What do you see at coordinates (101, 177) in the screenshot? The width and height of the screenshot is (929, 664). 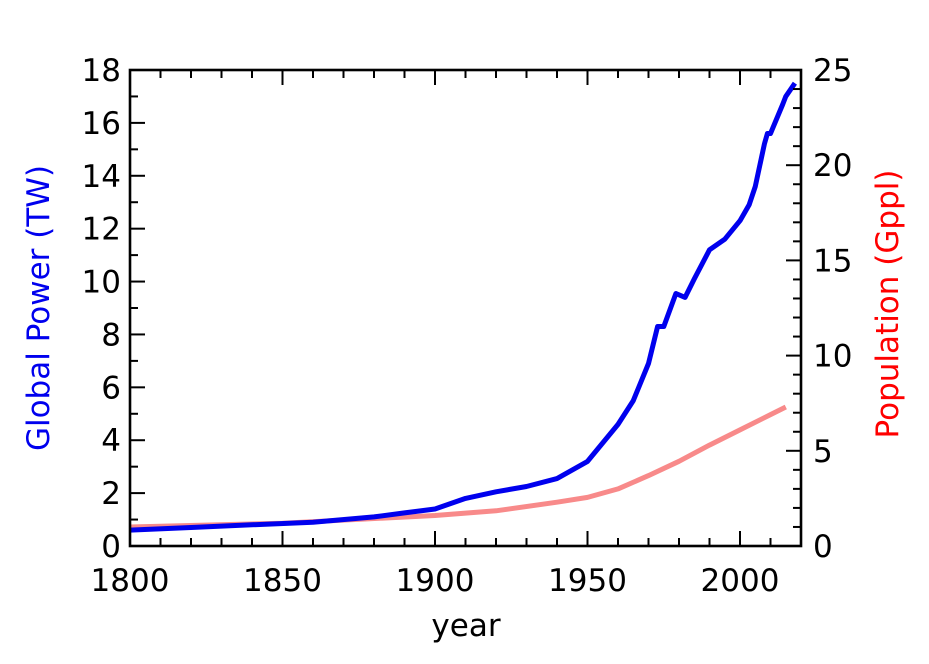 I see `y-left-tick-label: 14` at bounding box center [101, 177].